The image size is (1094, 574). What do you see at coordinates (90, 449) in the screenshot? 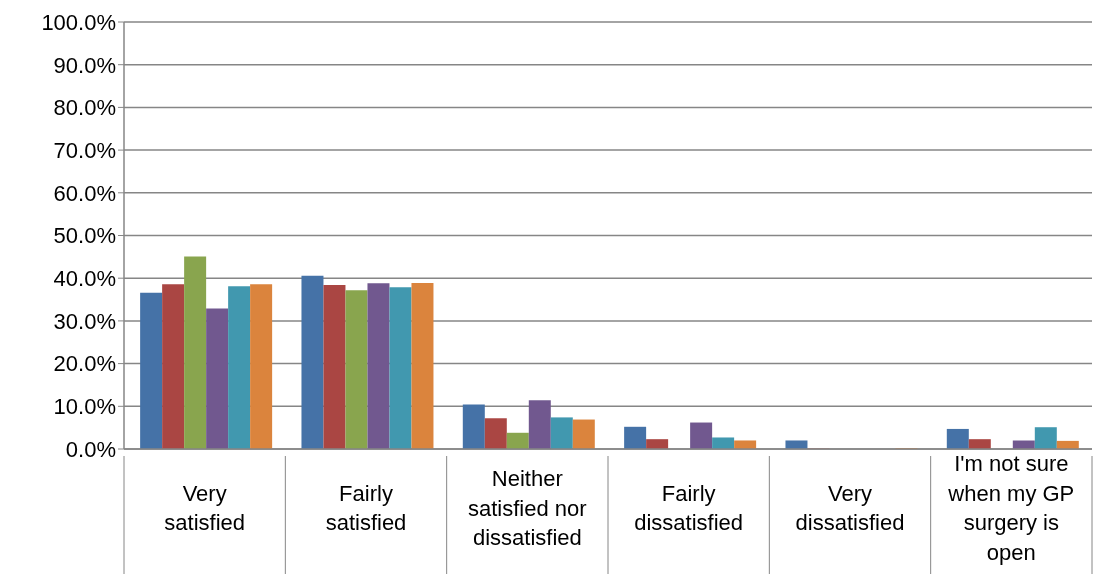
I see `y-tick-label: 0.0%` at bounding box center [90, 449].